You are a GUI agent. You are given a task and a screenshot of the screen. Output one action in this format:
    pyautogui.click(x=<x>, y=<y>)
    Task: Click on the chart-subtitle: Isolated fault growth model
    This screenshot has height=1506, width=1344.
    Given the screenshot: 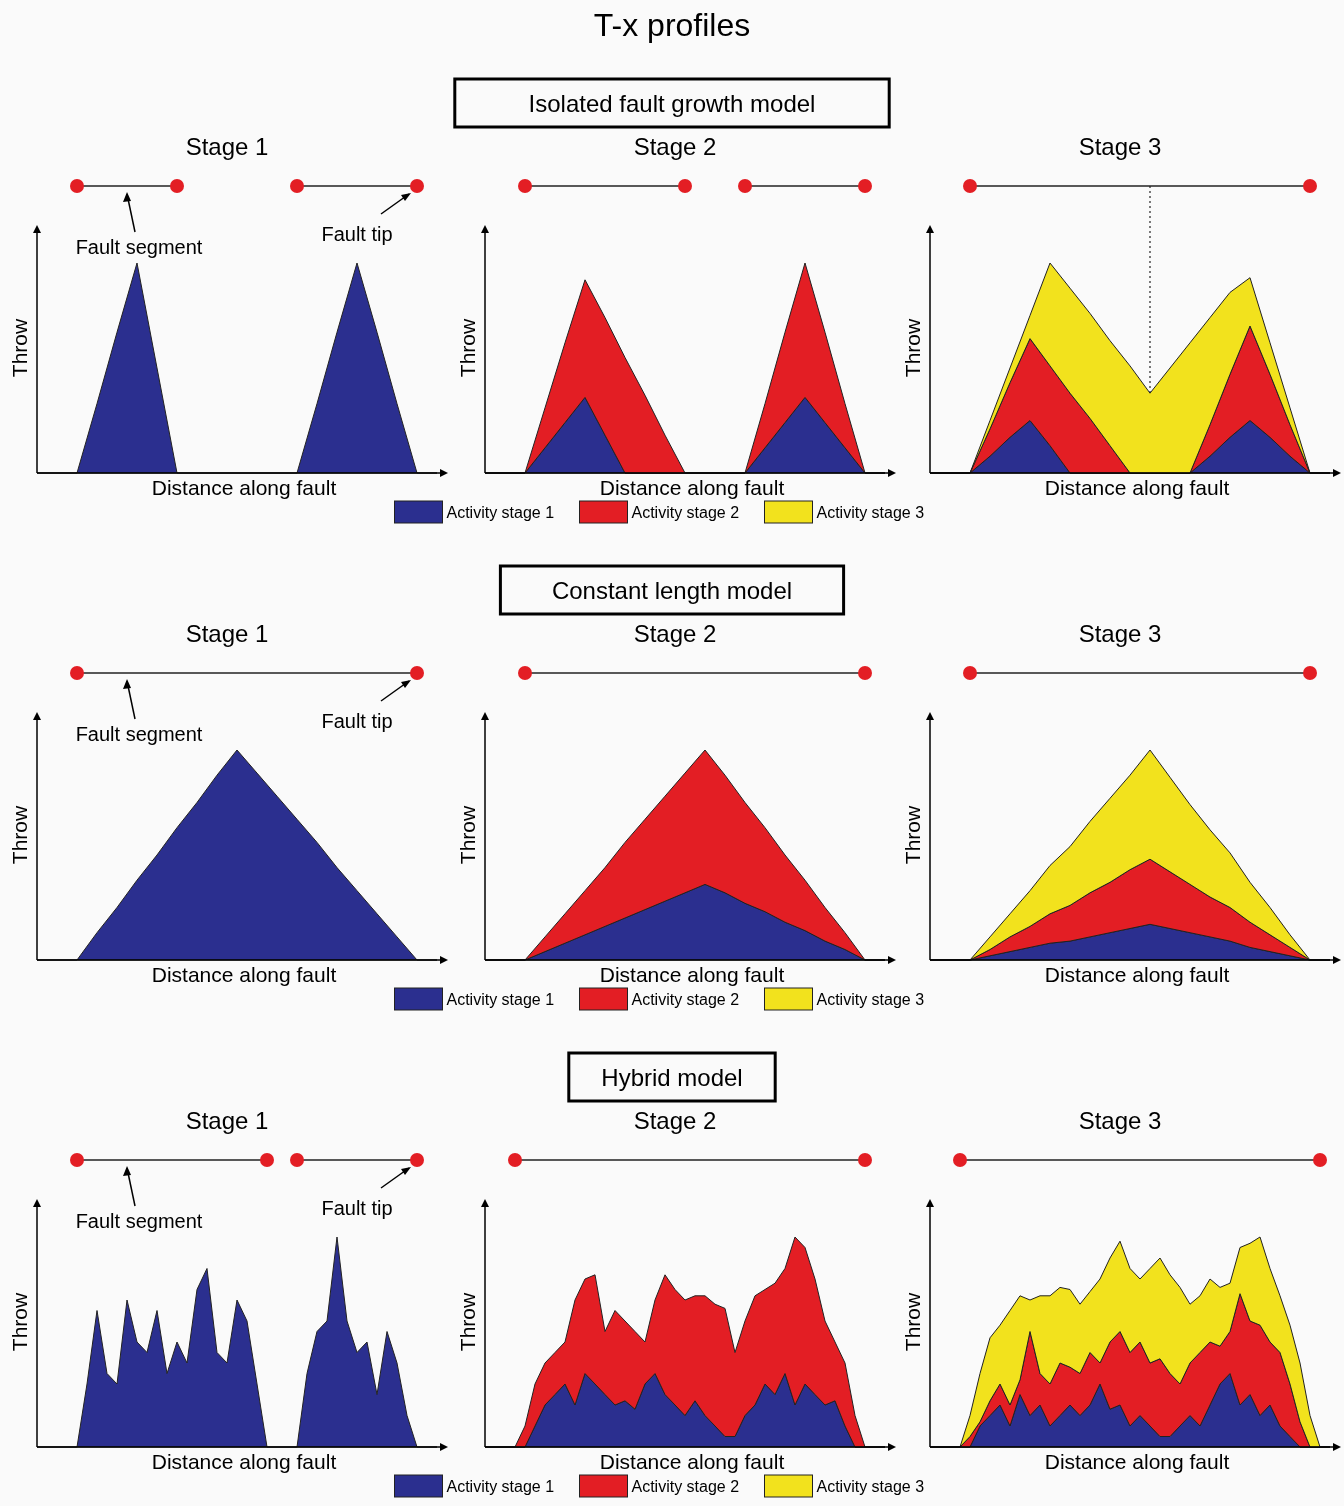 What is the action you would take?
    pyautogui.click(x=672, y=103)
    